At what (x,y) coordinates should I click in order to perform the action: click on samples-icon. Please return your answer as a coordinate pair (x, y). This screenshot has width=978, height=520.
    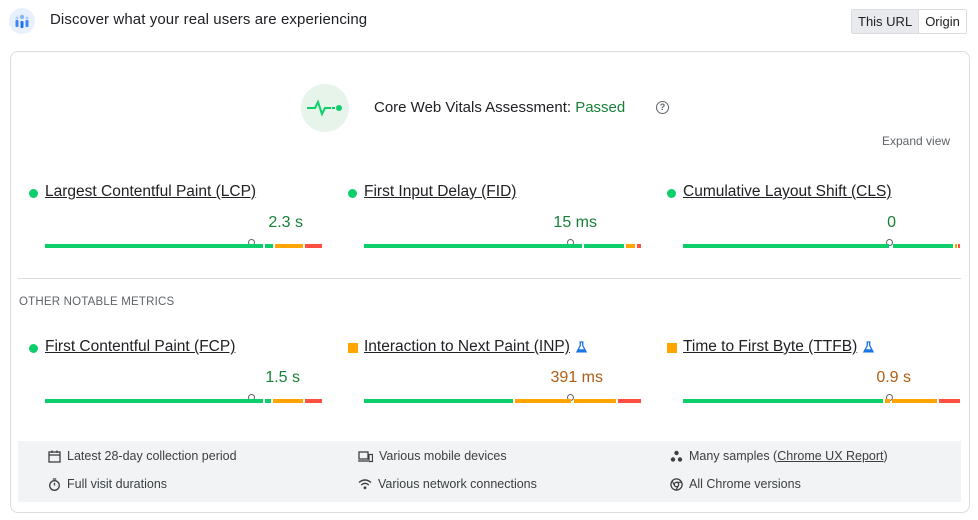
    Looking at the image, I should click on (676, 456).